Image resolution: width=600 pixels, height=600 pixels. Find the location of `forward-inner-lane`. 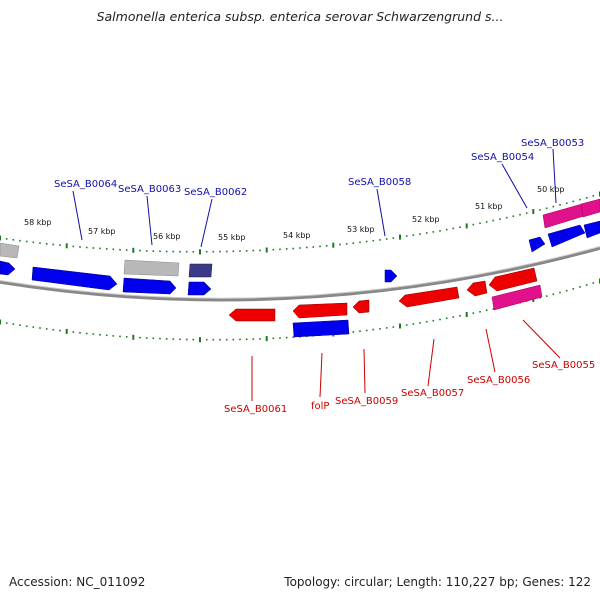

forward-inner-lane is located at coordinates (300, 258).